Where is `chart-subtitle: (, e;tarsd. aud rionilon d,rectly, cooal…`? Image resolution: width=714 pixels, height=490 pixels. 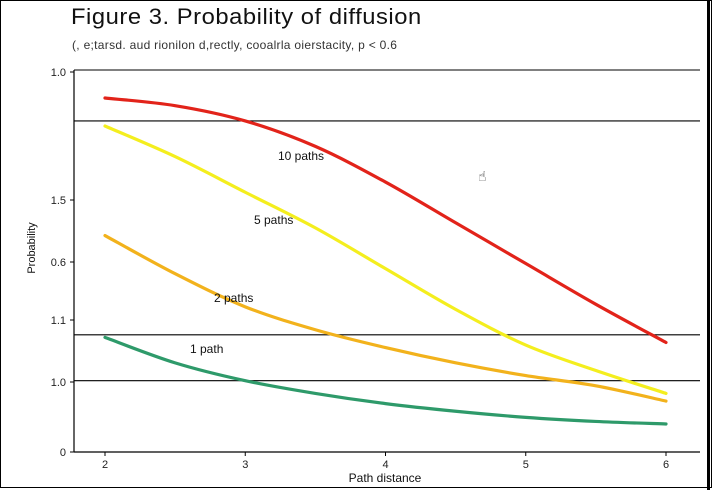
chart-subtitle: (, e;tarsd. aud rionilon d,rectly, cooal… is located at coordinates (235, 45).